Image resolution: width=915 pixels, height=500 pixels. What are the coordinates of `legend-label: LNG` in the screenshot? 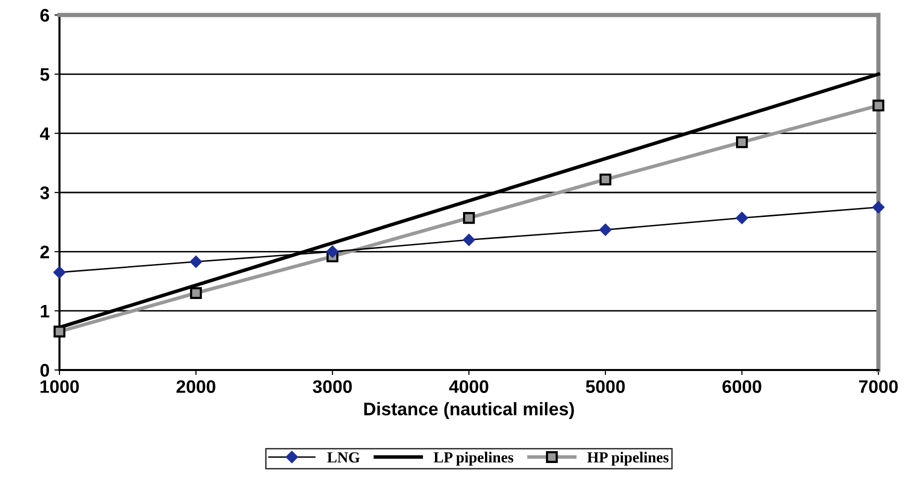 It's located at (343, 457).